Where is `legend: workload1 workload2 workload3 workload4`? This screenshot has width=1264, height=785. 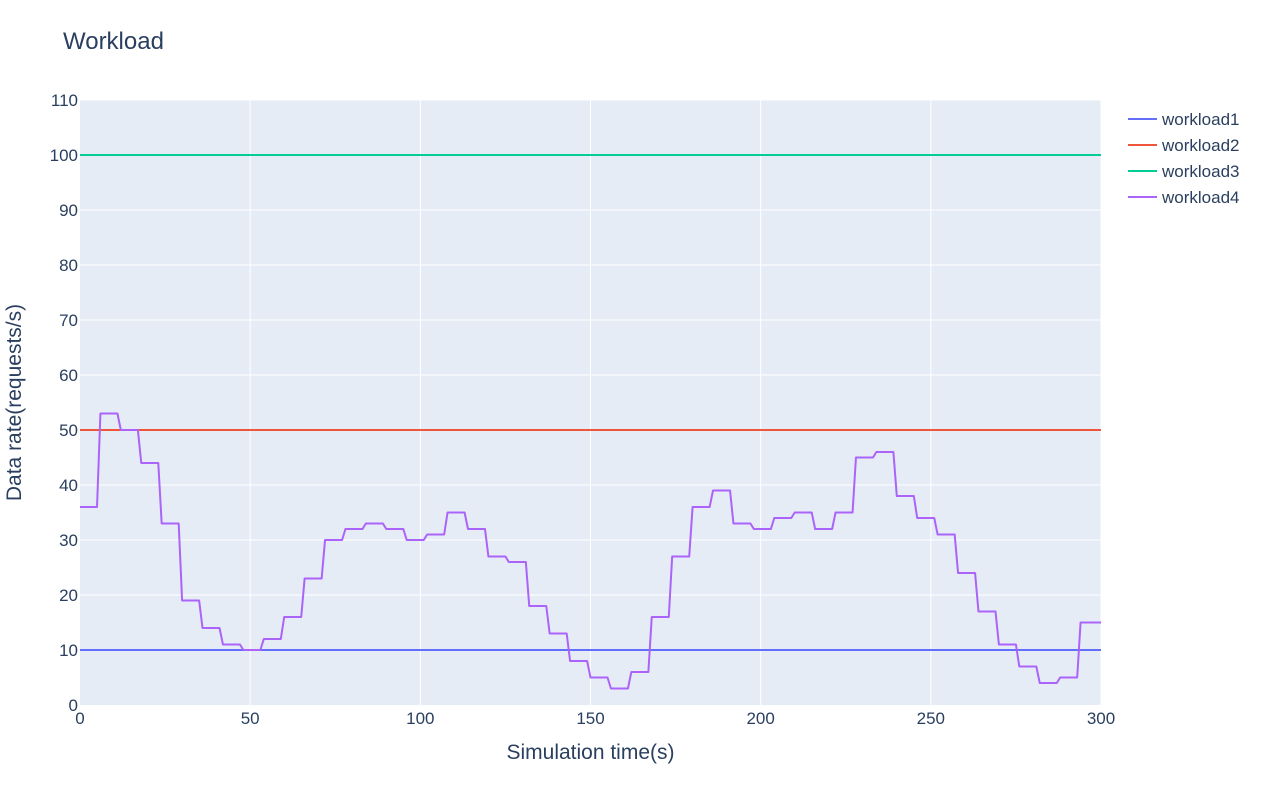 legend: workload1 workload2 workload3 workload4 is located at coordinates (1184, 158).